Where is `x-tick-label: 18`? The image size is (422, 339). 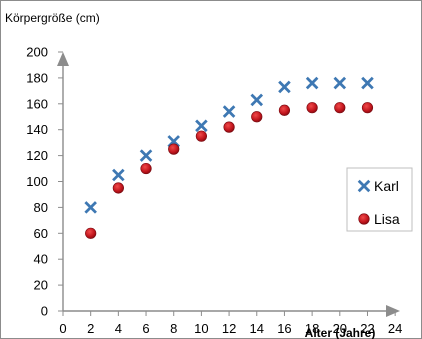 x-tick-label: 18 is located at coordinates (312, 328).